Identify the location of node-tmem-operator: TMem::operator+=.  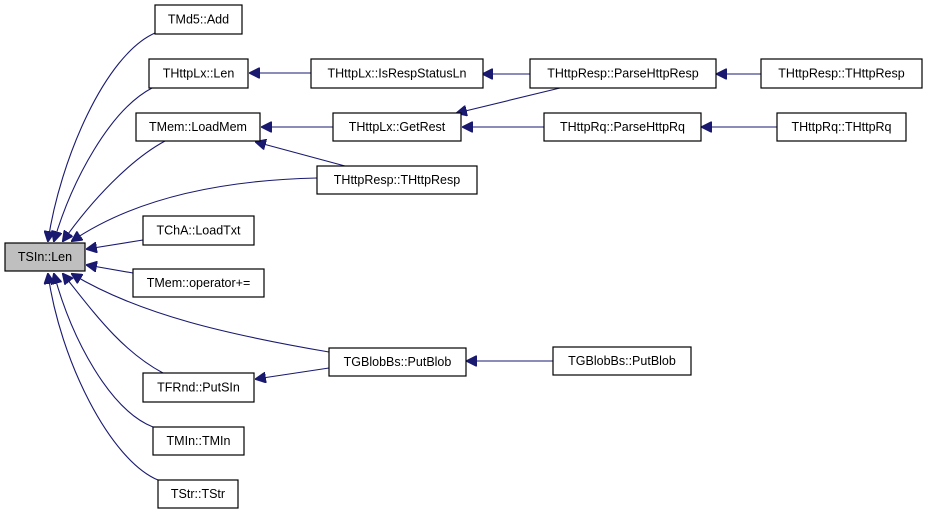
(198, 283).